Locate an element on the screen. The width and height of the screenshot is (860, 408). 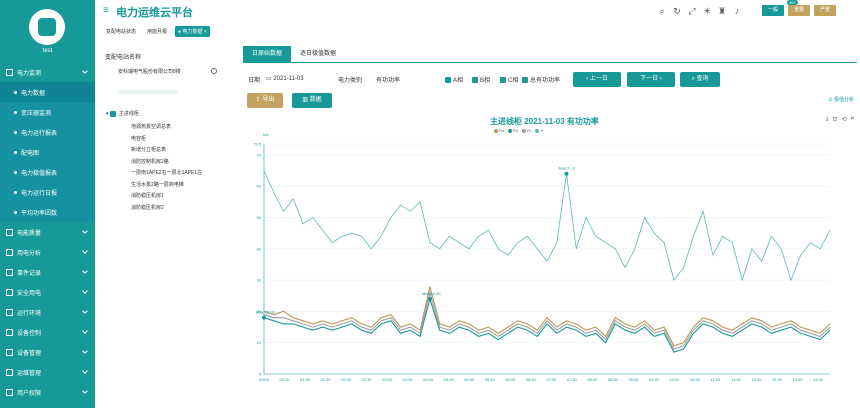
bell-icon: ♪ is located at coordinates (737, 11).